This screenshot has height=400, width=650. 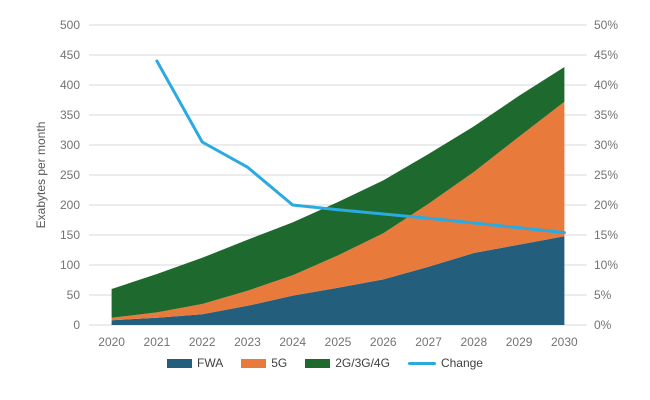 What do you see at coordinates (606, 235) in the screenshot?
I see `y-right-tick-label: 15%` at bounding box center [606, 235].